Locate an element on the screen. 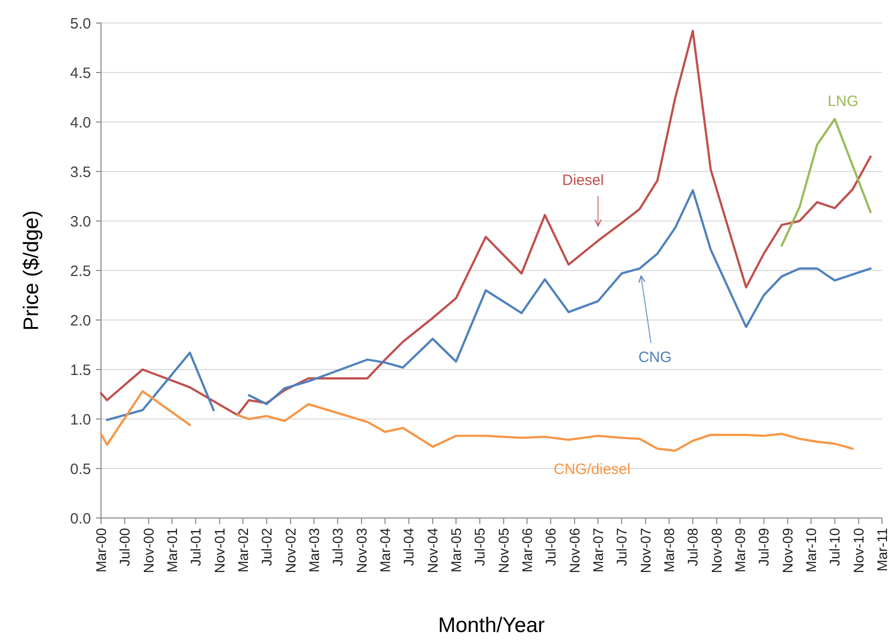 The height and width of the screenshot is (642, 893). y-tick-label: 2.0 is located at coordinates (80, 321).